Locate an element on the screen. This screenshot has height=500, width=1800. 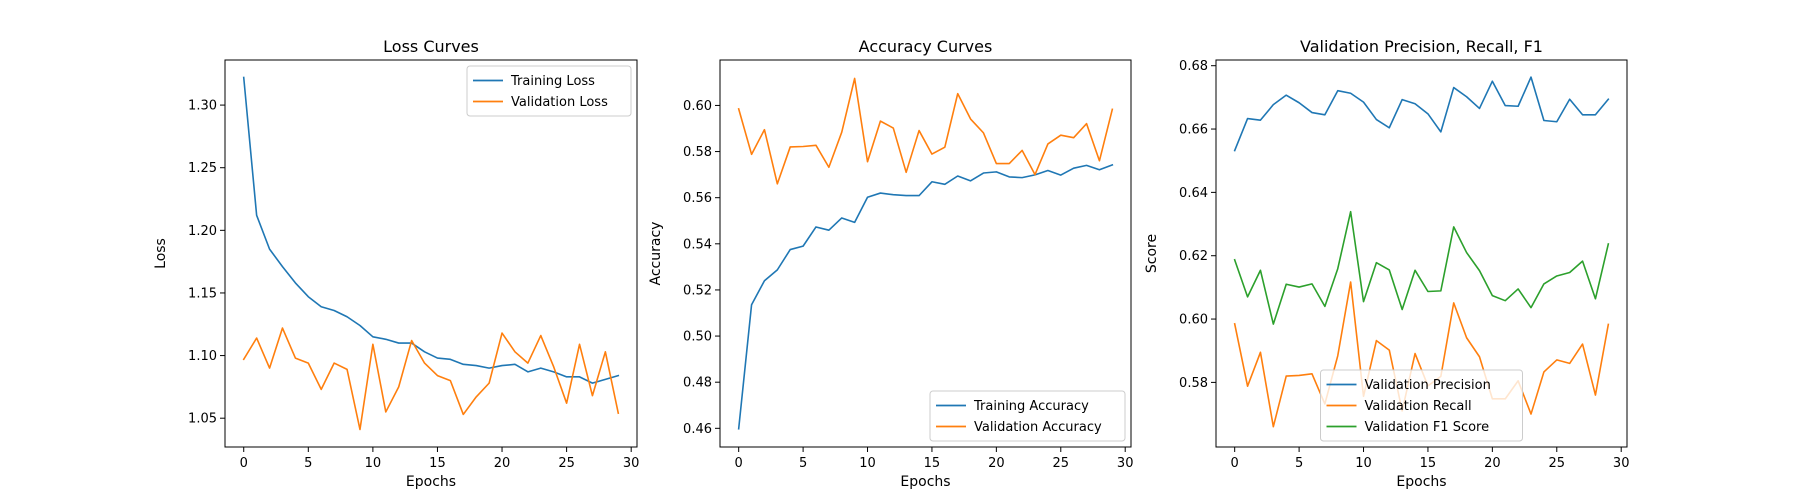
y-tick-label: 0.54 is located at coordinates (697, 244).